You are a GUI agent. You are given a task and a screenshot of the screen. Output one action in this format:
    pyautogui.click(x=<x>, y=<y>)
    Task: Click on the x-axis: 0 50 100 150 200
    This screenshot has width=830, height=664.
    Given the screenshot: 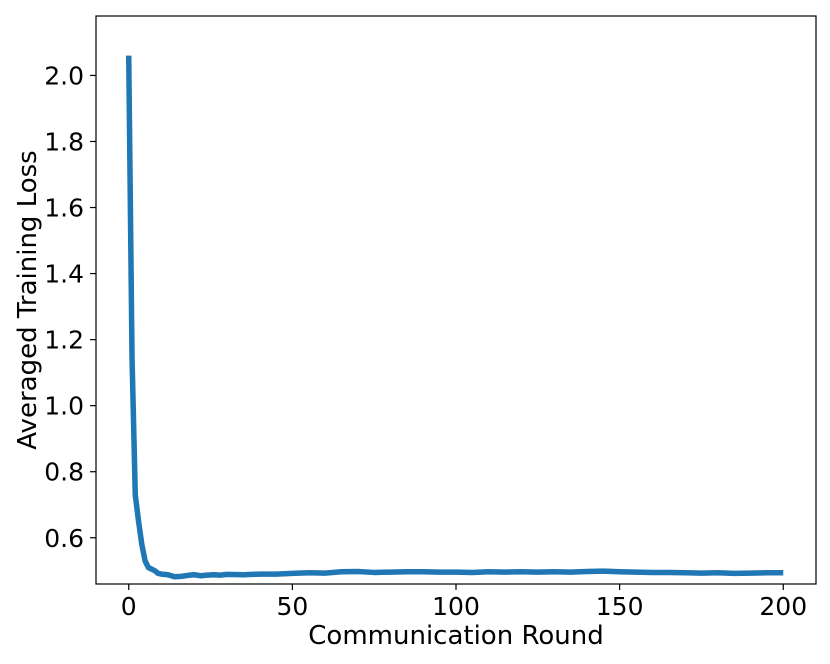 What is the action you would take?
    pyautogui.click(x=464, y=602)
    